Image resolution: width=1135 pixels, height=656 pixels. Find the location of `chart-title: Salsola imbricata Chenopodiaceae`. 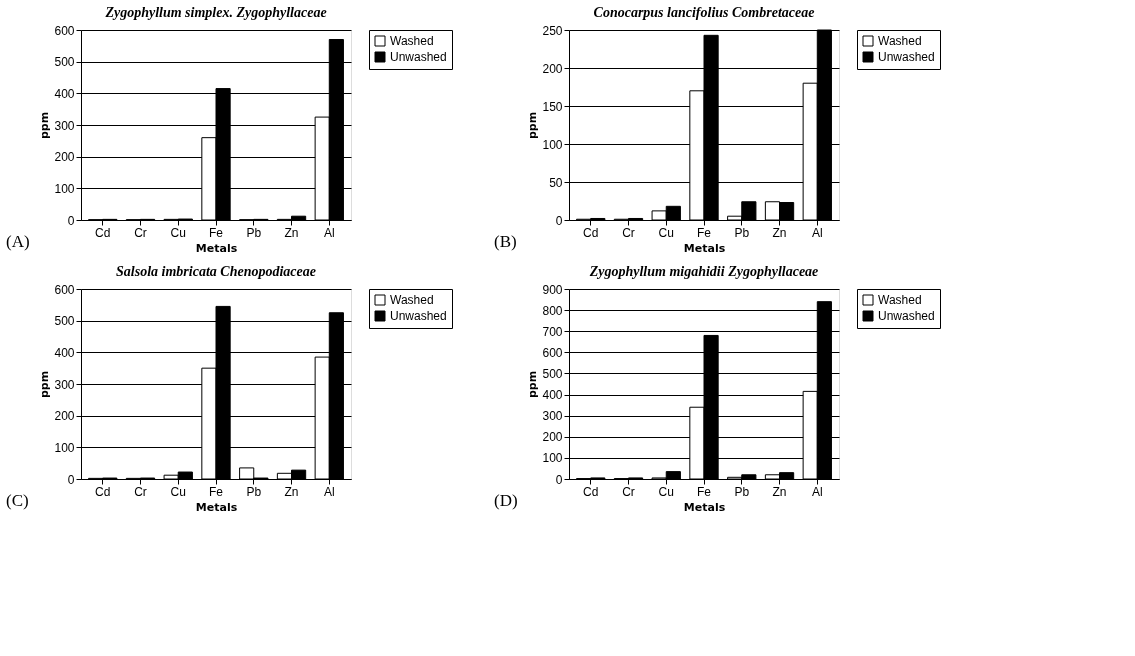

chart-title: Salsola imbricata Chenopodiaceae is located at coordinates (216, 271).